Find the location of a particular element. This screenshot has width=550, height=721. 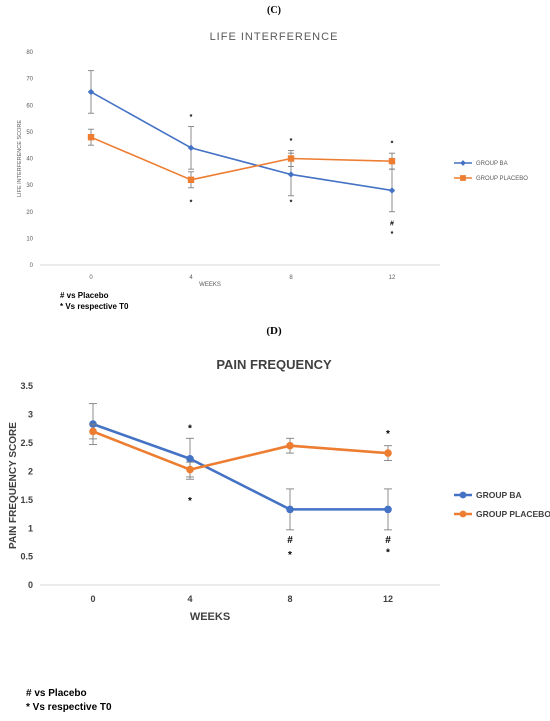

note-vs-placebo-c: # vs Placebo is located at coordinates (84, 295).